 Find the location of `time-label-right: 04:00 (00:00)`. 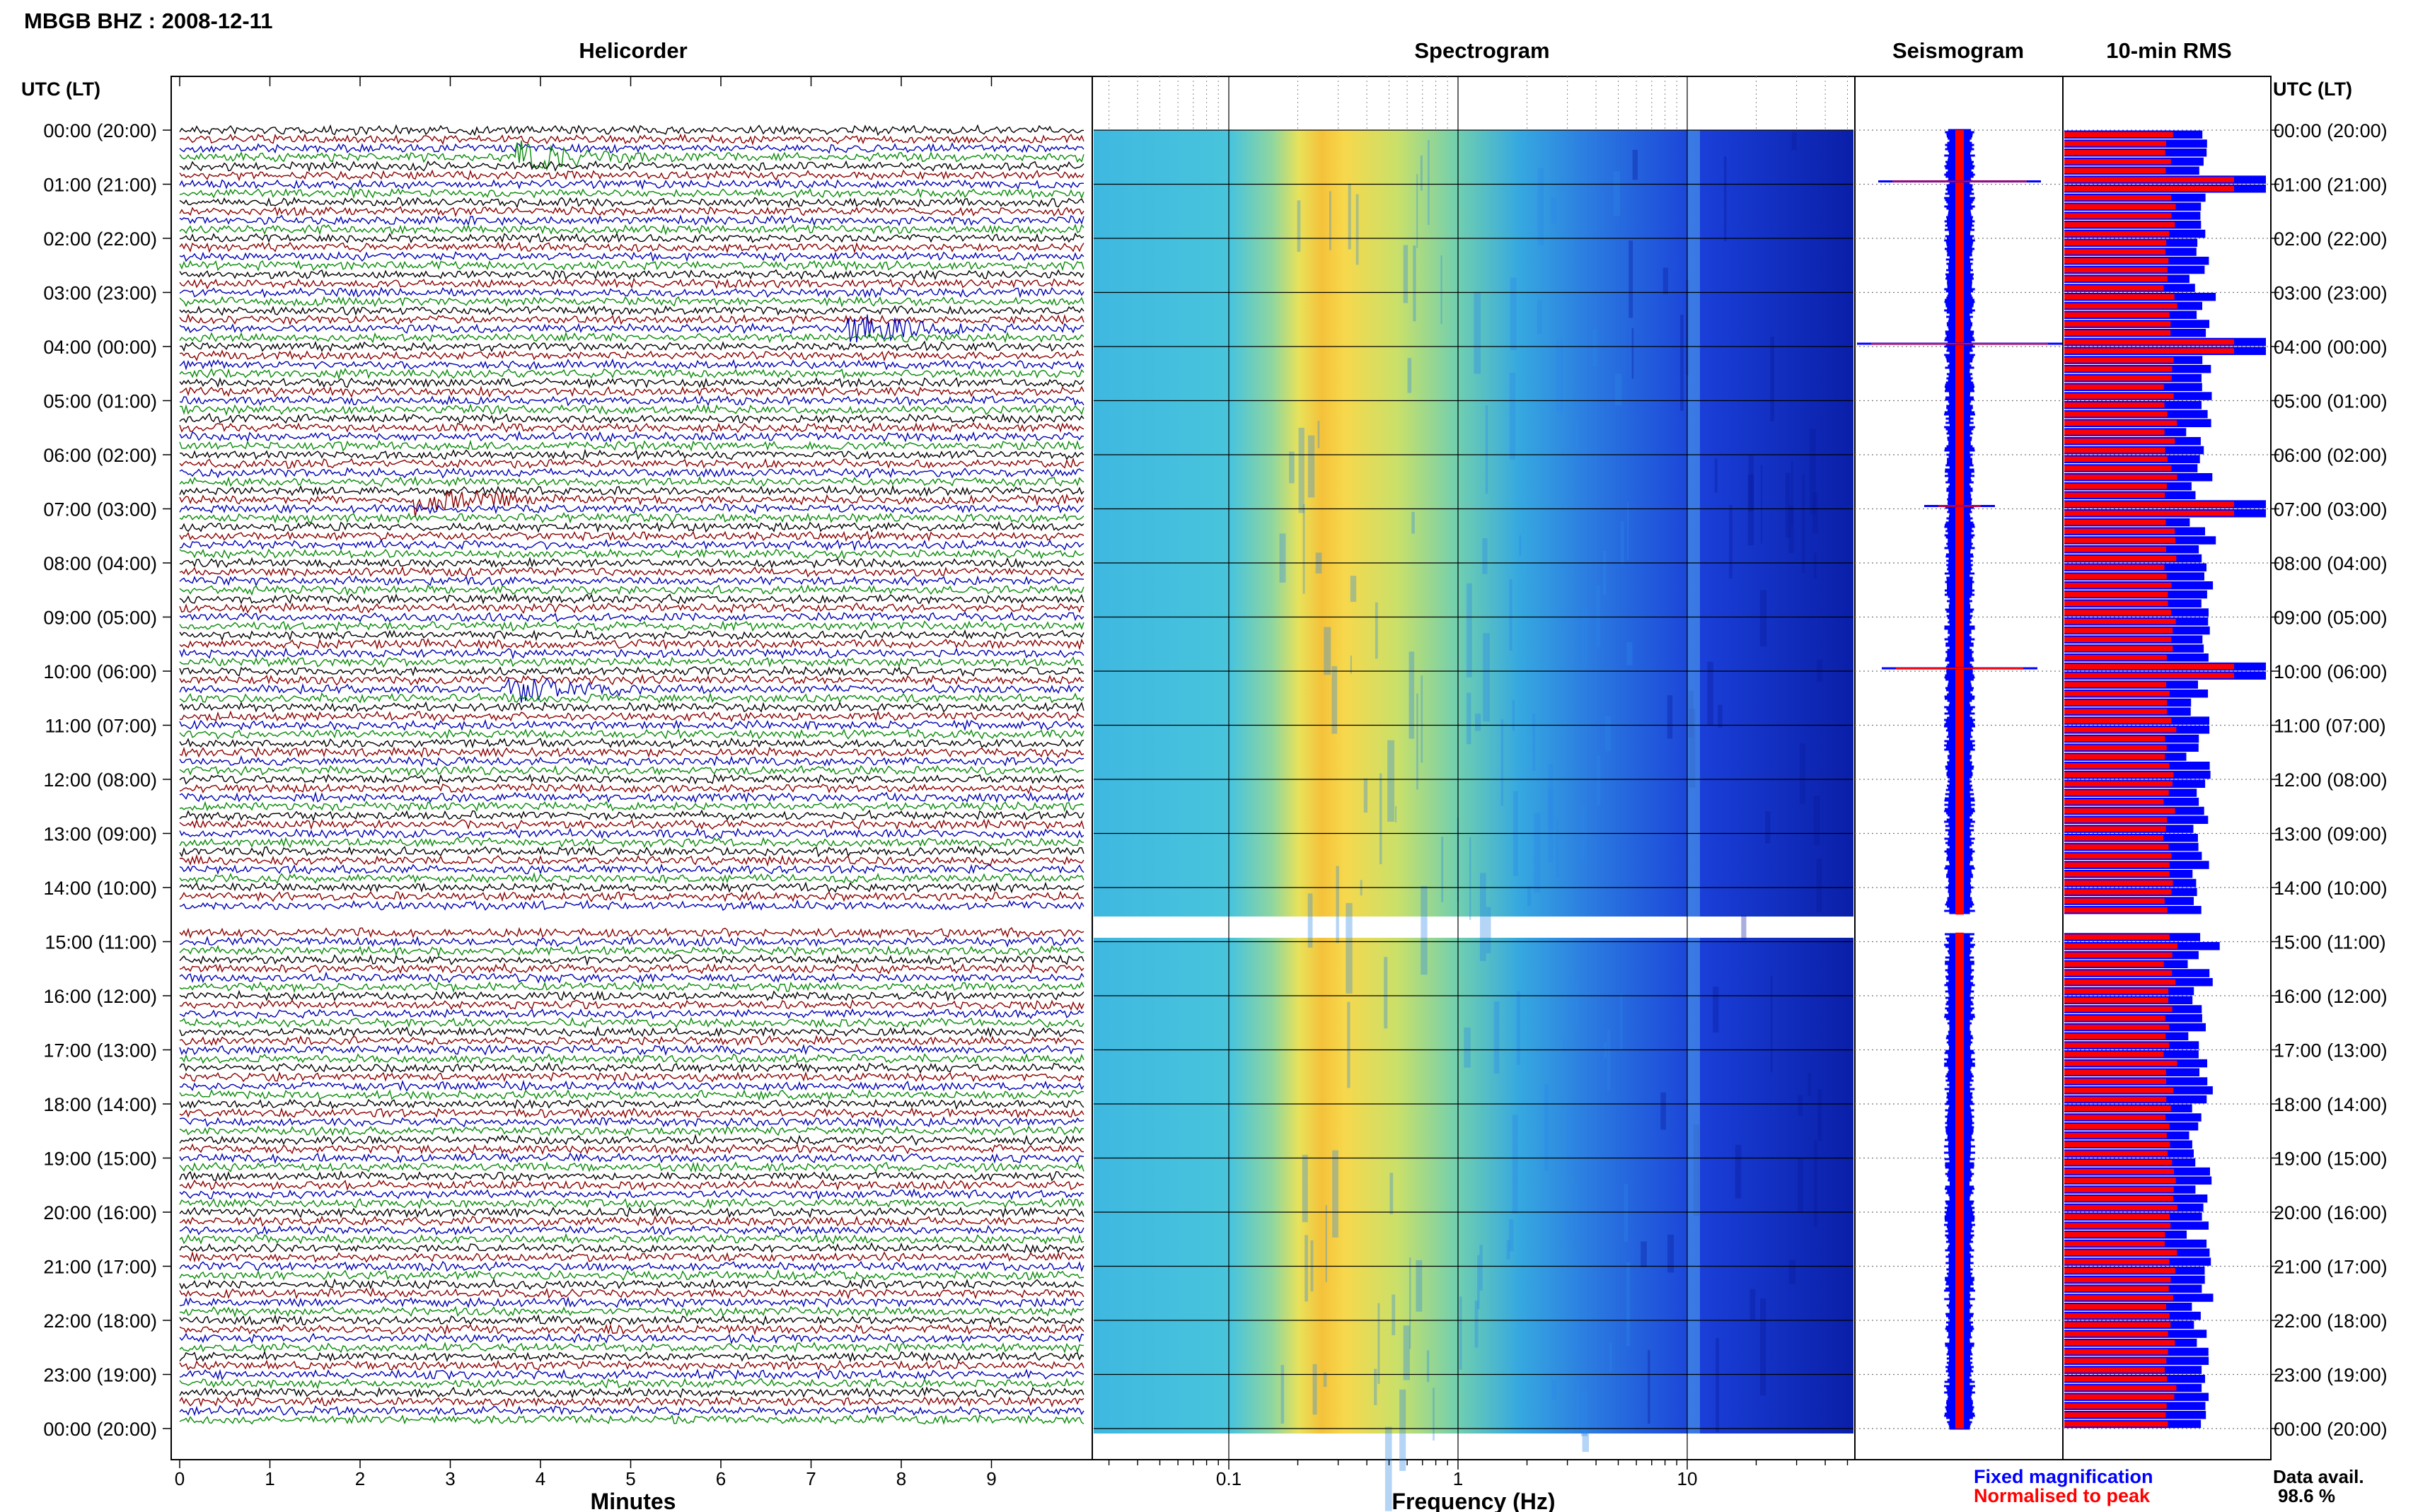

time-label-right: 04:00 (00:00) is located at coordinates (2331, 347).